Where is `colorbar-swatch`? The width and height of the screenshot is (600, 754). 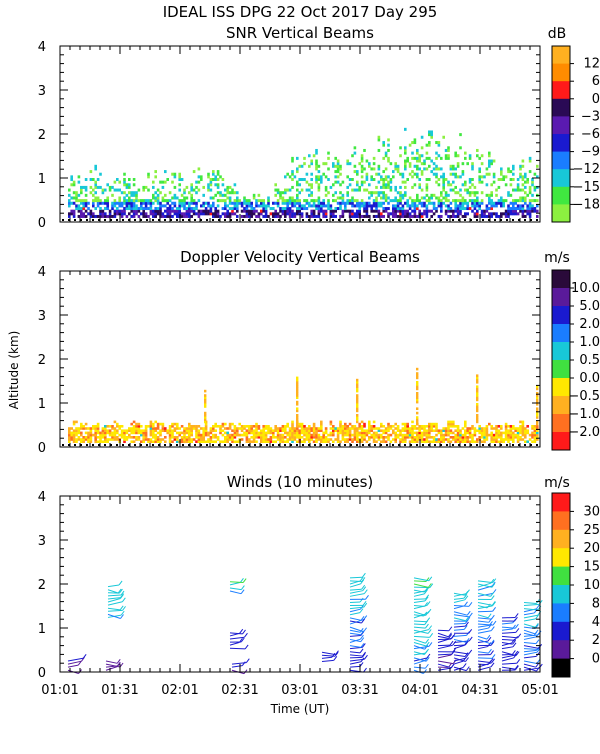
colorbar-swatch is located at coordinates (561, 576).